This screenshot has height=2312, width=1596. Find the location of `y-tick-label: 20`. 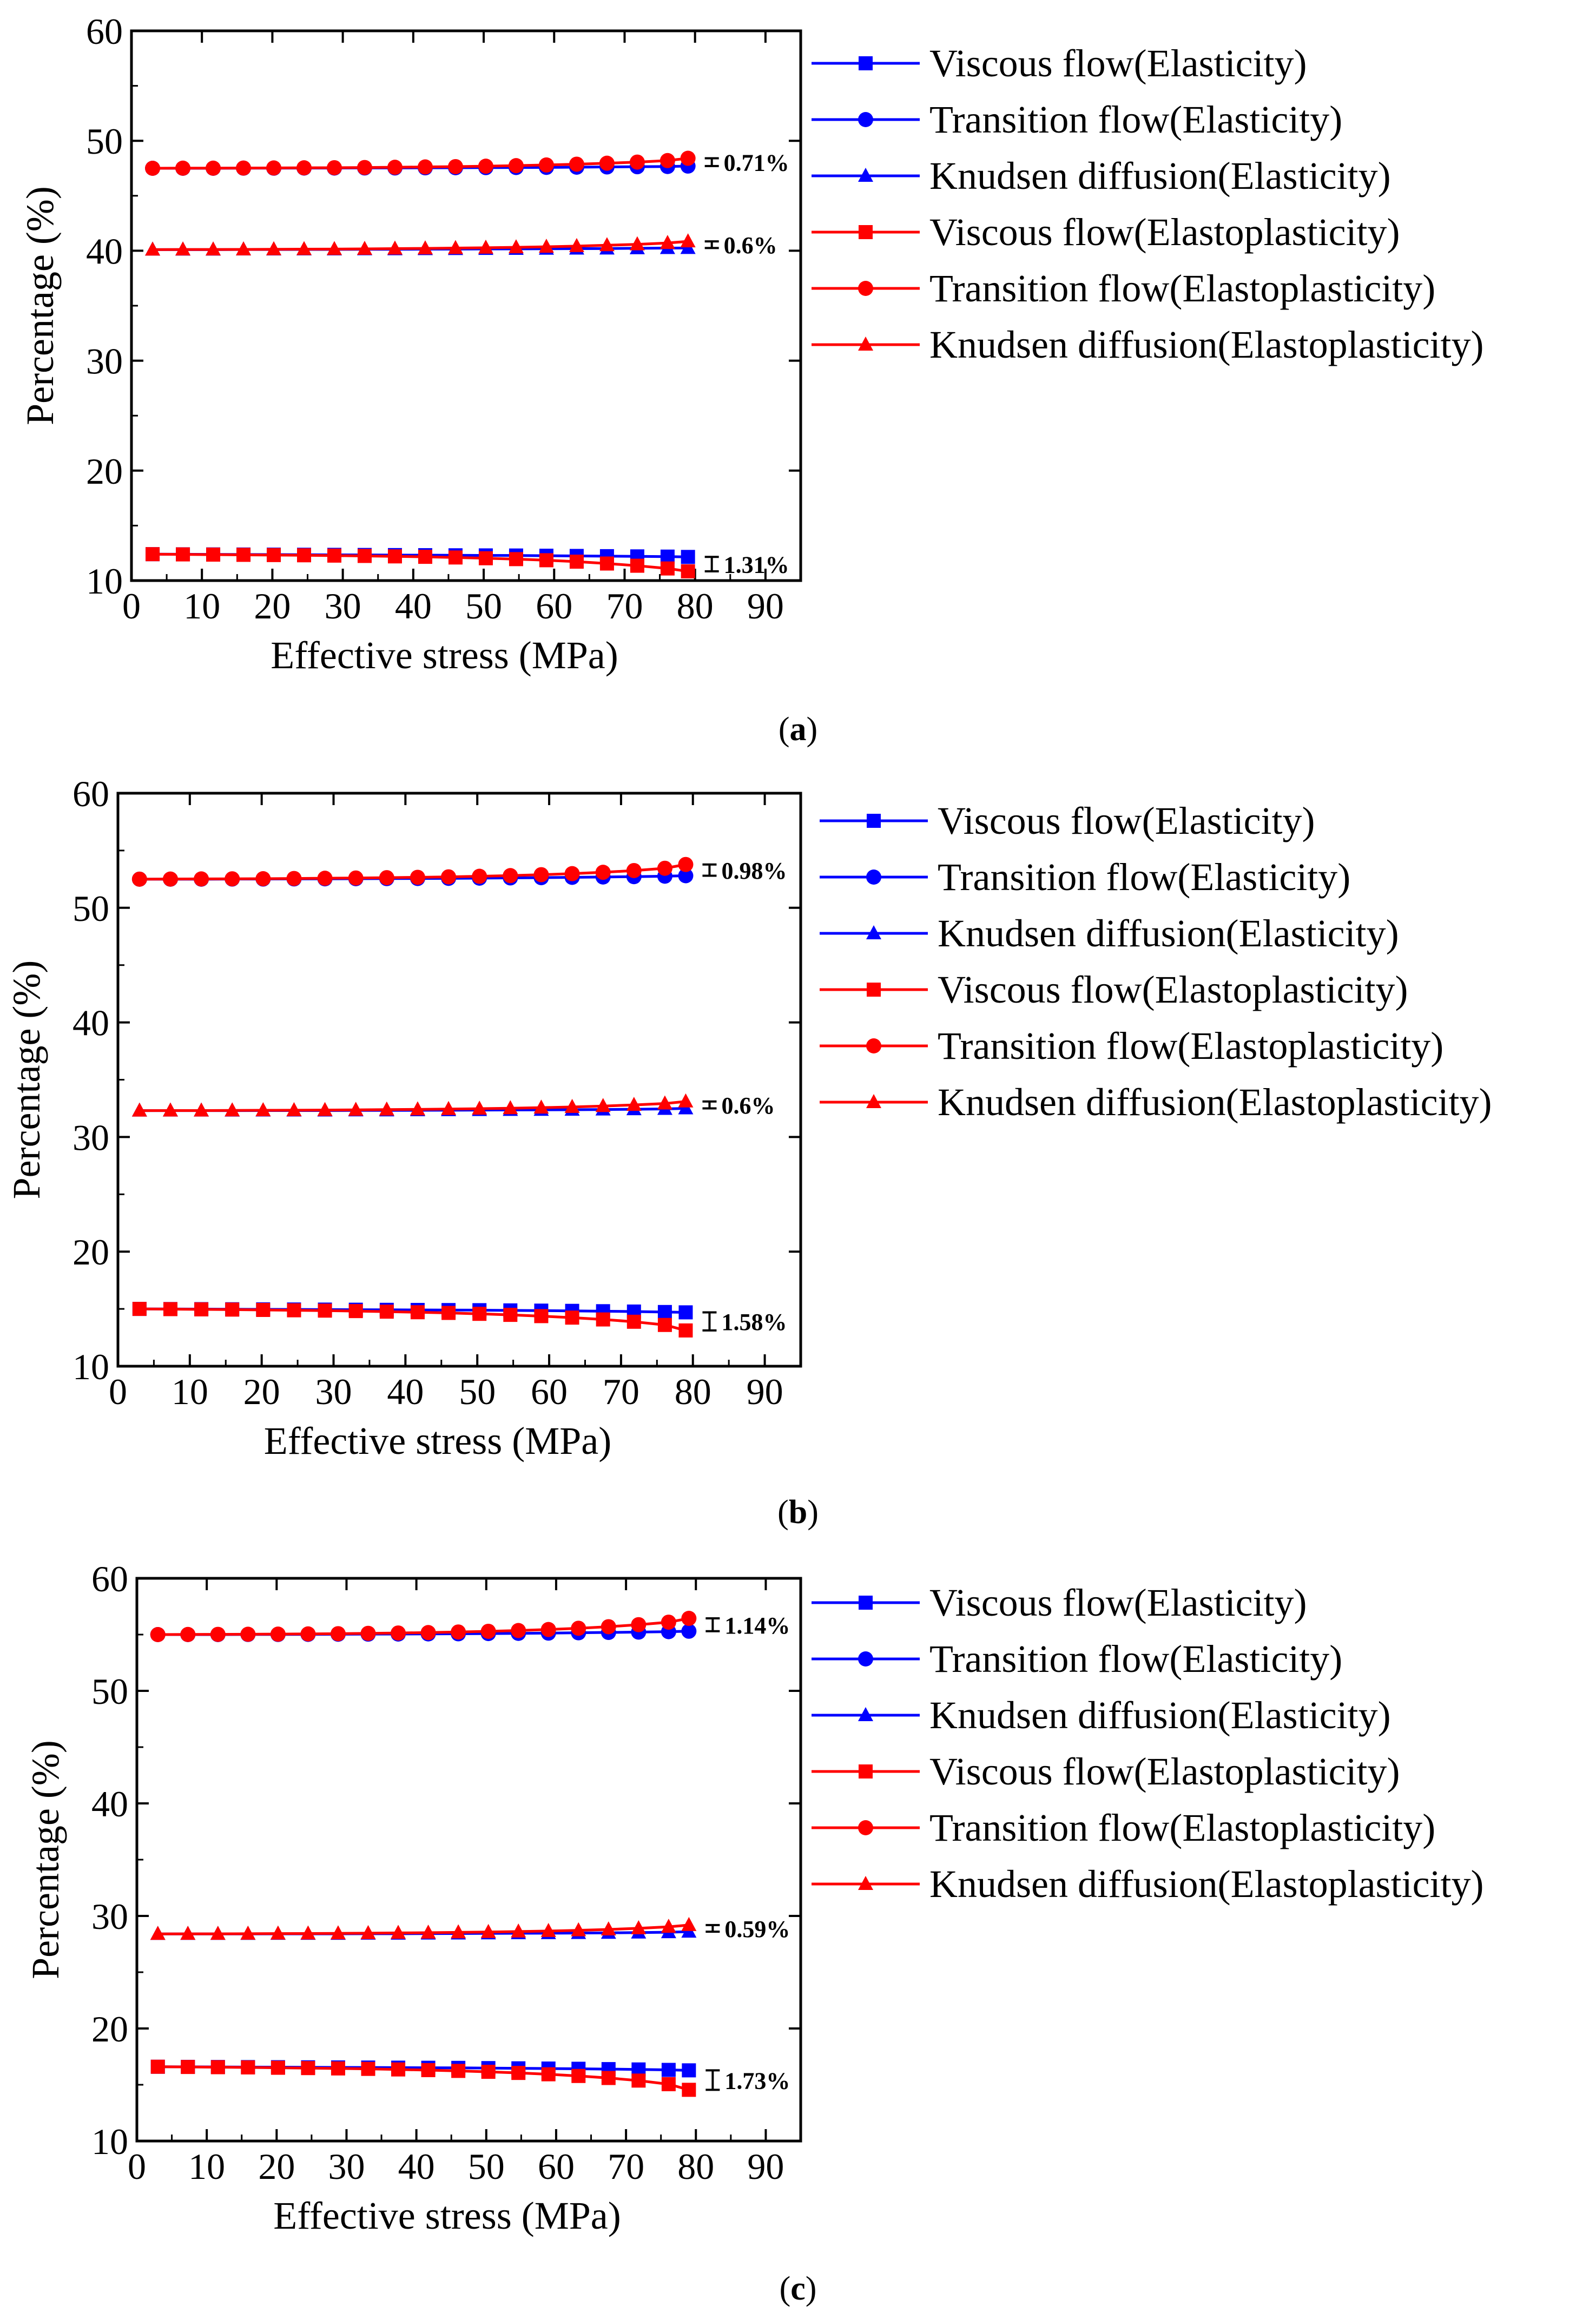

y-tick-label: 20 is located at coordinates (104, 472).